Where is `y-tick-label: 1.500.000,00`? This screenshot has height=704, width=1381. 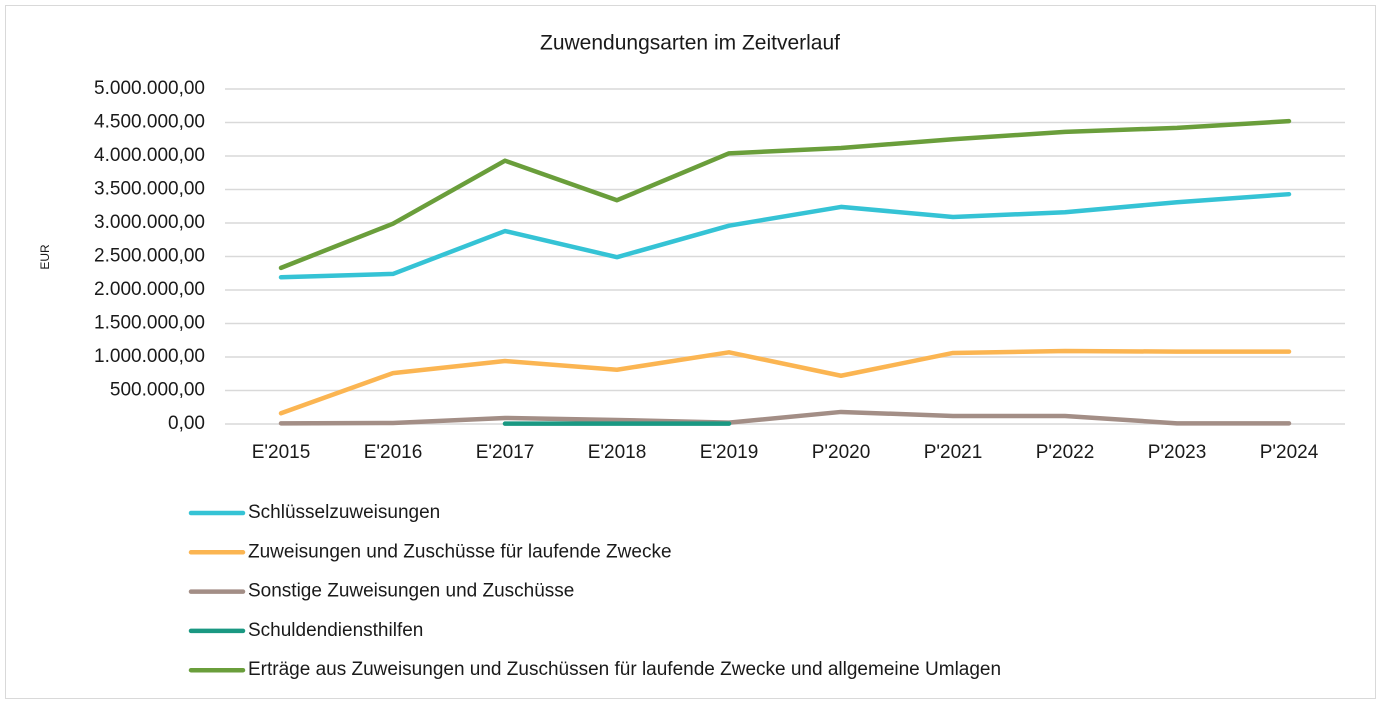 y-tick-label: 1.500.000,00 is located at coordinates (149, 323).